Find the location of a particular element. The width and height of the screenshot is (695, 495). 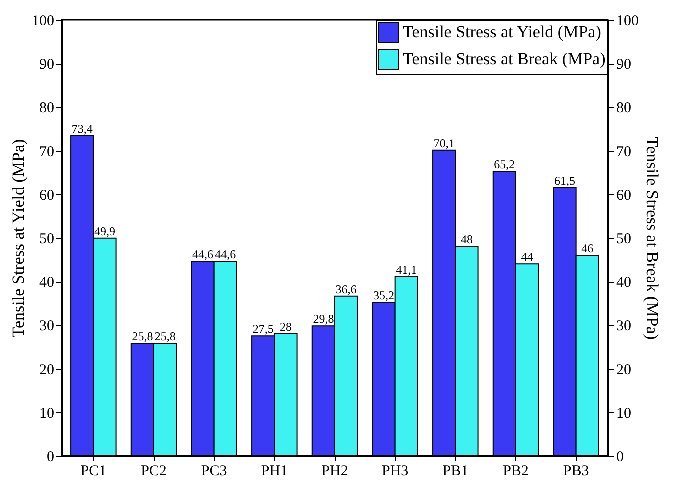

data-label: 35,2 is located at coordinates (384, 295).